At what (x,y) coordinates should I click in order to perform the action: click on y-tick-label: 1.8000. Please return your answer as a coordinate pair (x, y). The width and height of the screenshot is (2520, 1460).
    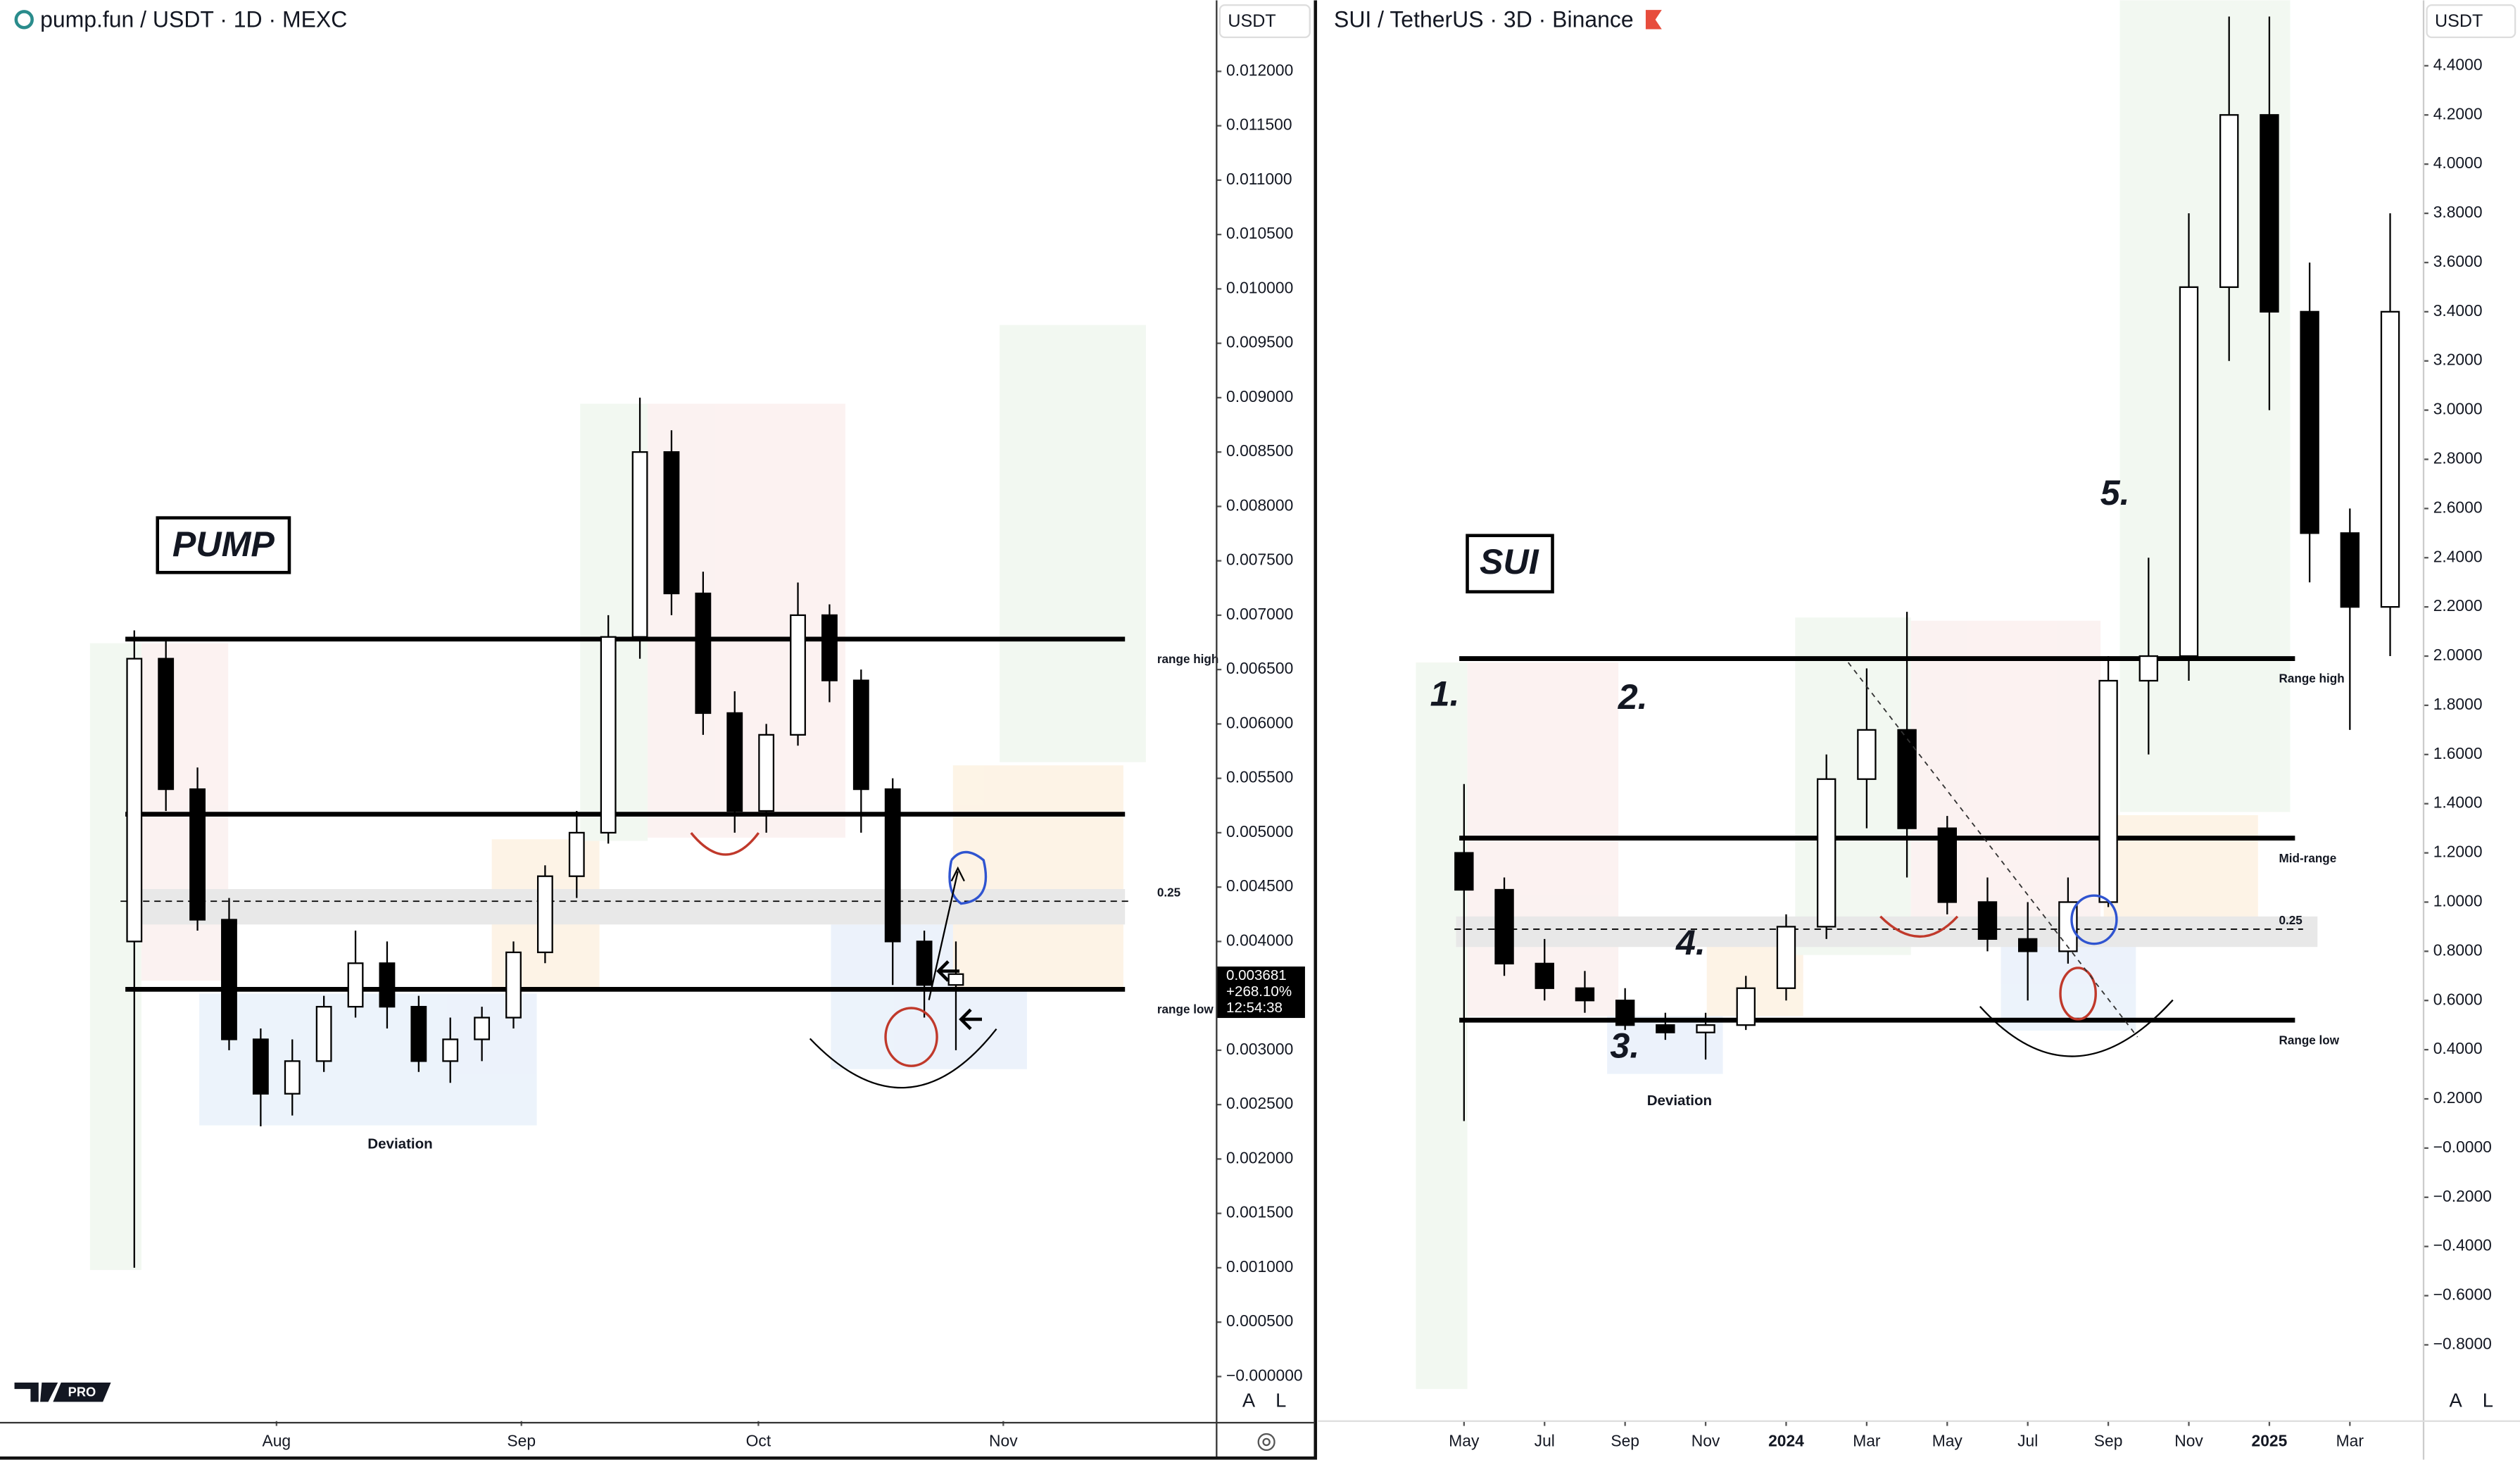
    Looking at the image, I should click on (2458, 704).